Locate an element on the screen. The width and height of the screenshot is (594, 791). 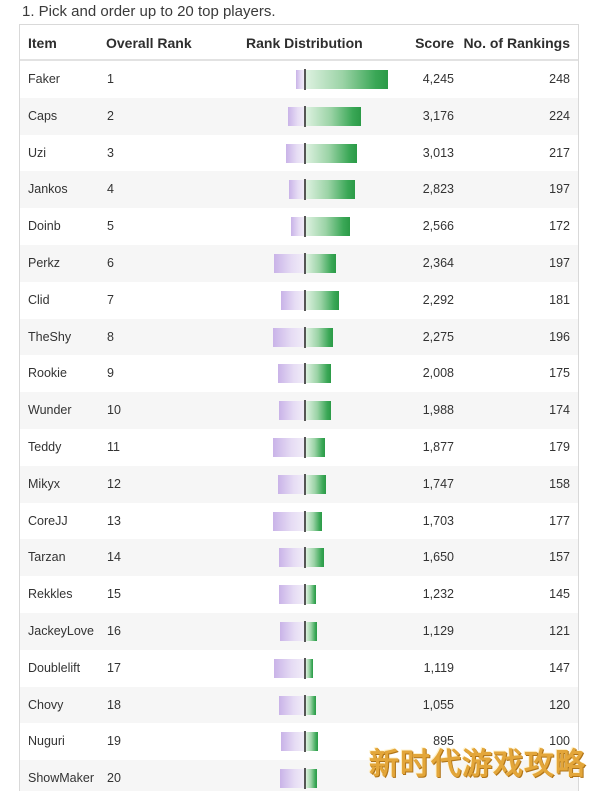
header-num-rankings: No. of Rankings is located at coordinates (516, 43).